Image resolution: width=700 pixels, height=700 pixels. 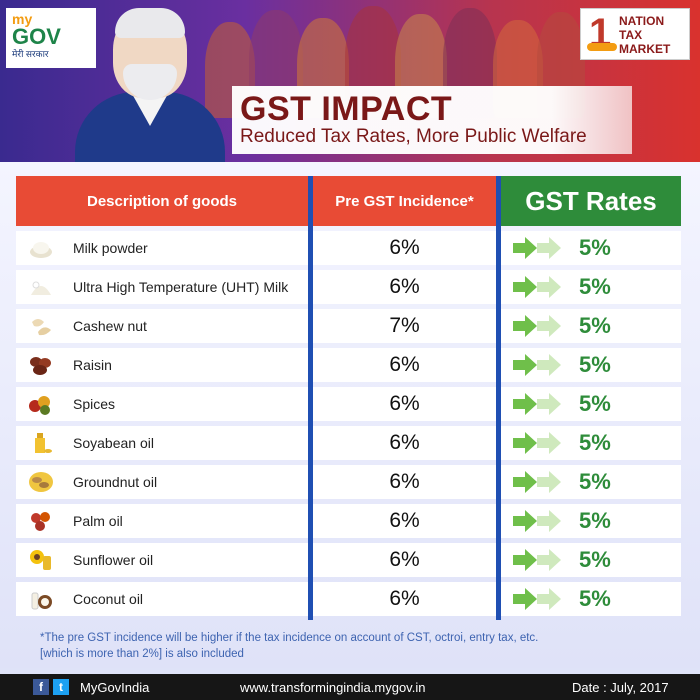 What do you see at coordinates (115, 687) in the screenshot?
I see `social-handle: MyGovIndia` at bounding box center [115, 687].